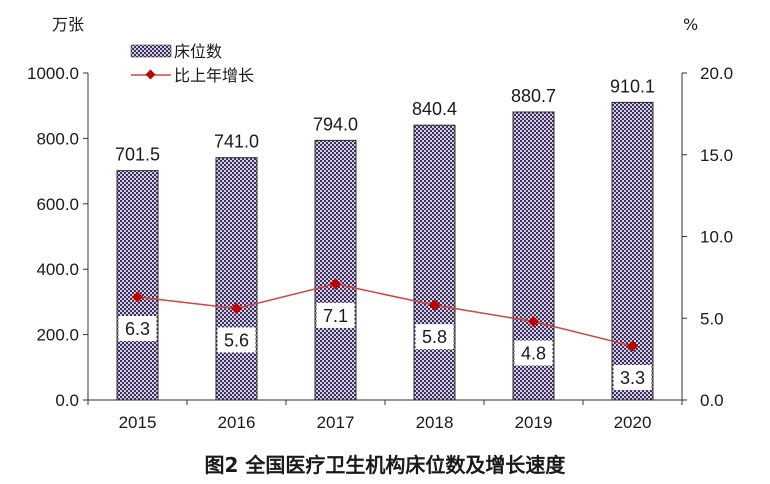 The width and height of the screenshot is (770, 484). I want to click on bar-value-label: 701.5, so click(137, 155).